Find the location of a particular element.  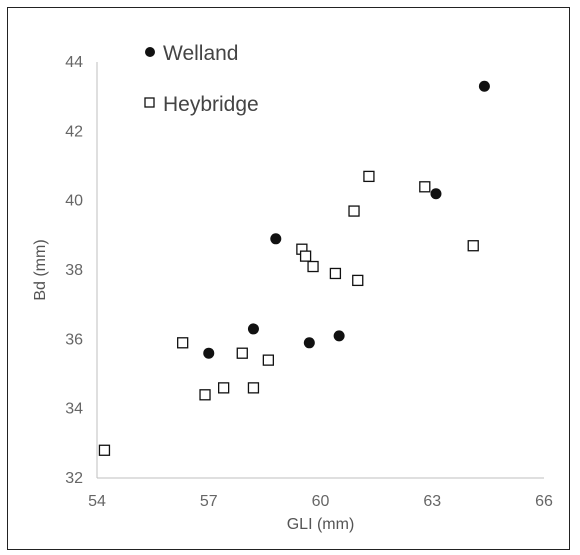

legend-label-welland: Welland is located at coordinates (201, 53).